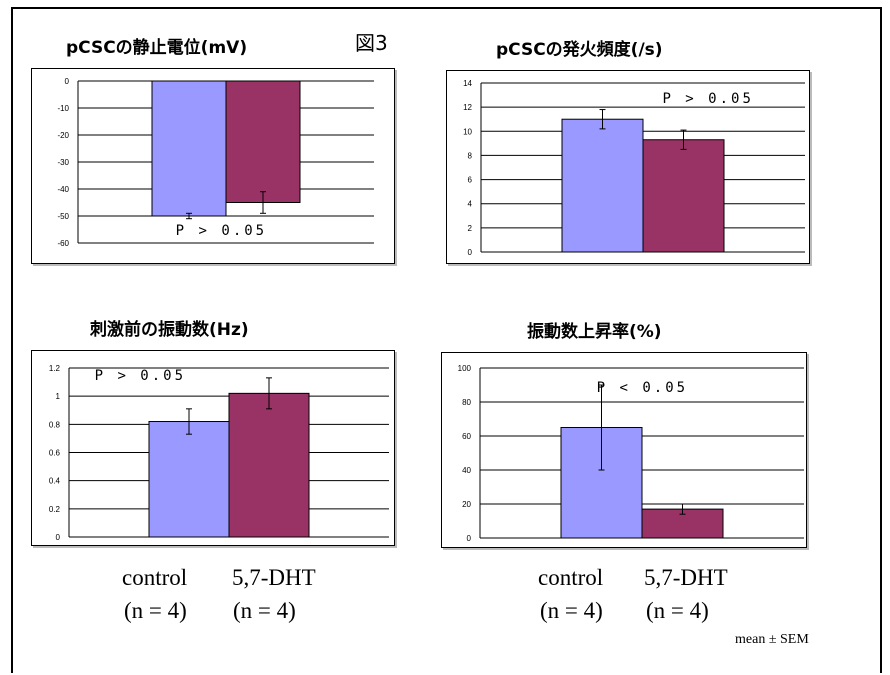 The height and width of the screenshot is (675, 890). What do you see at coordinates (571, 610) in the screenshot?
I see `group-n-control-right: (n = 4)` at bounding box center [571, 610].